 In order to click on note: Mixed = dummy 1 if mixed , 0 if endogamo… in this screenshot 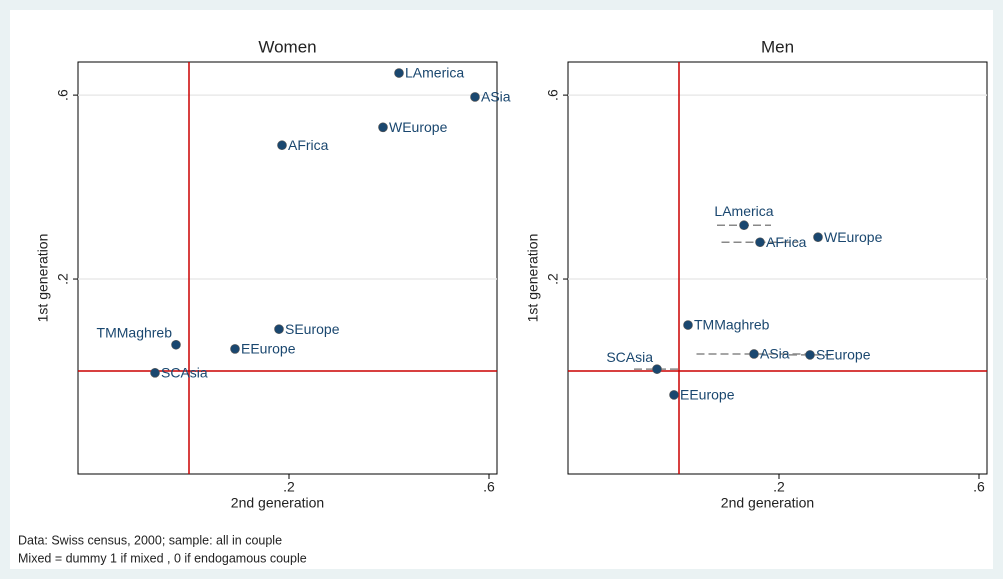, I will do `click(162, 558)`.